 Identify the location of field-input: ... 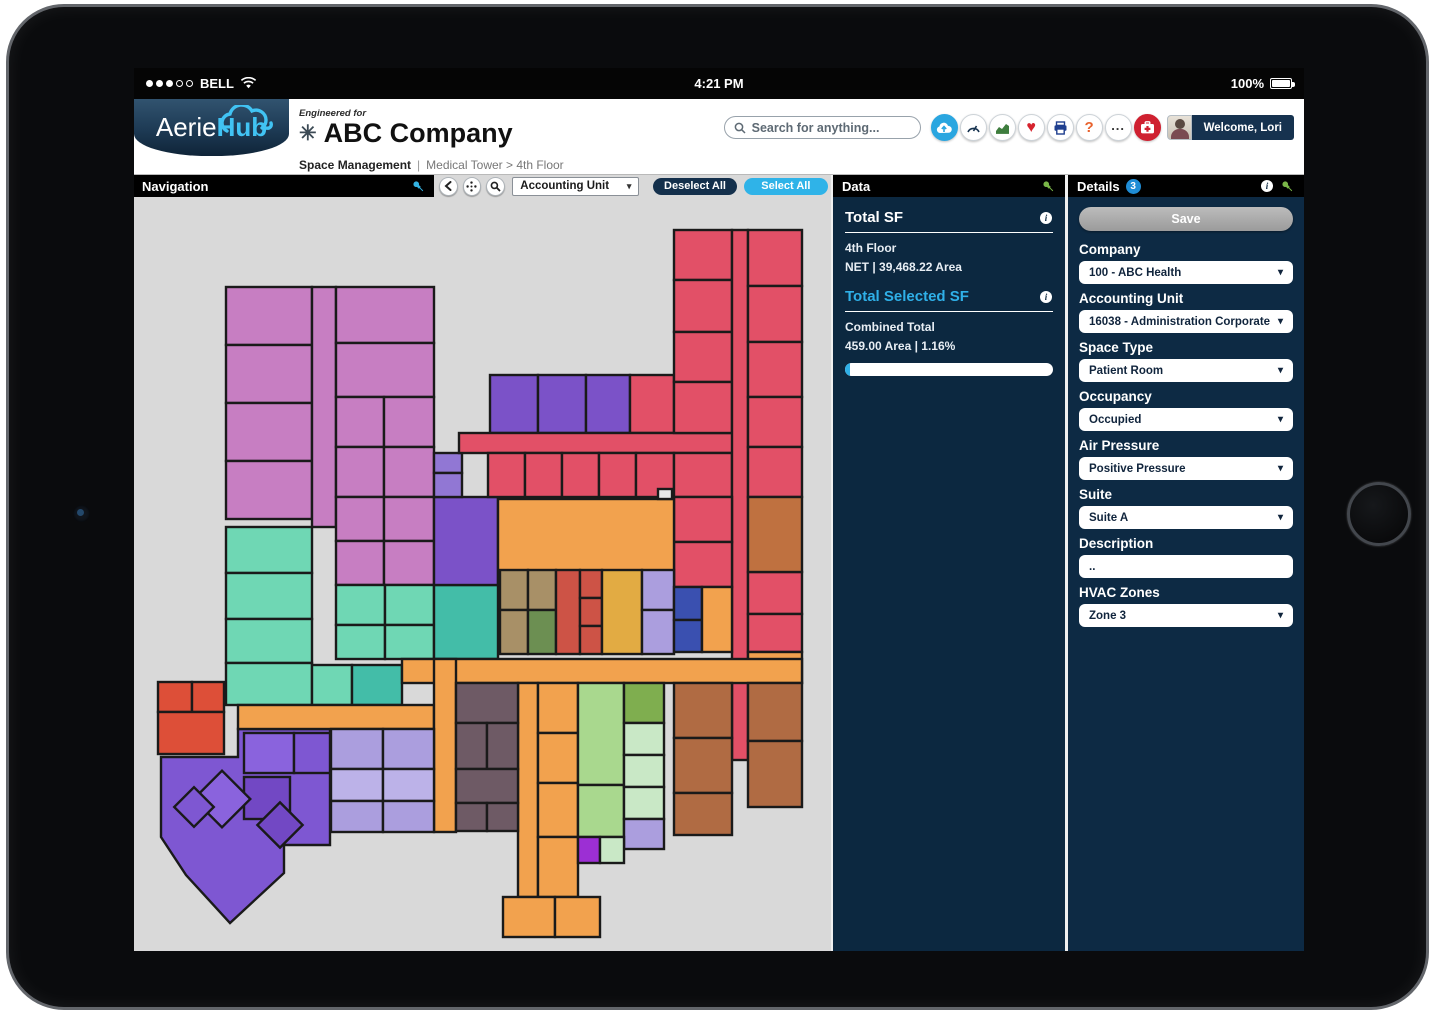
(1186, 566).